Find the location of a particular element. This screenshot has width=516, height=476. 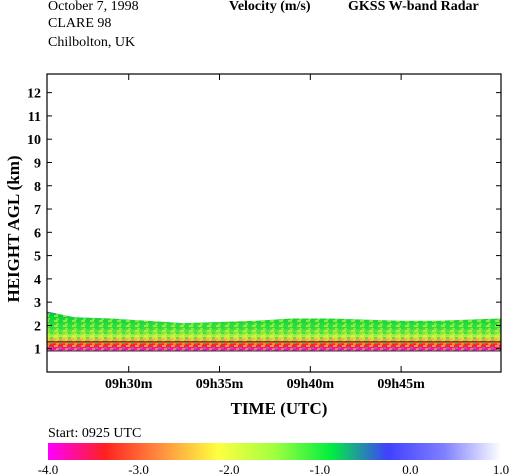

x-tick-label: 09h30m is located at coordinates (129, 384).